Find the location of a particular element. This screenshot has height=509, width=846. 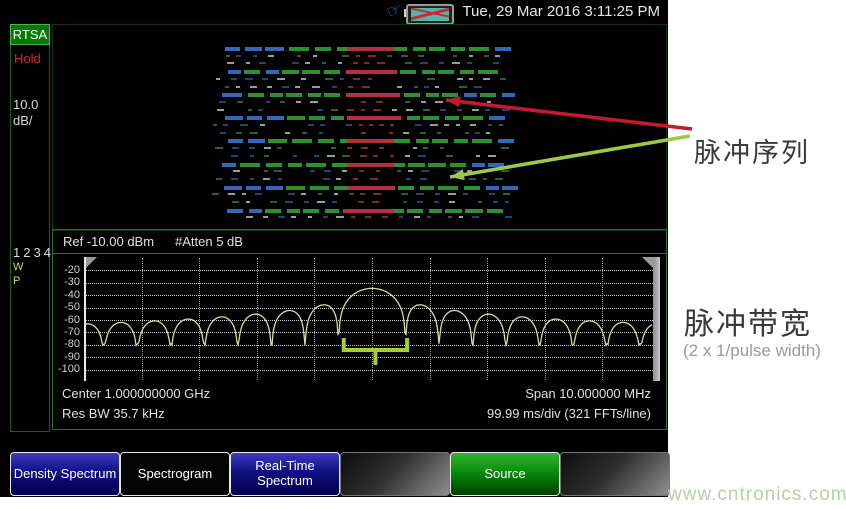

pulse-bandwidth-subtext: (2 x 1/pulse width) is located at coordinates (752, 350).